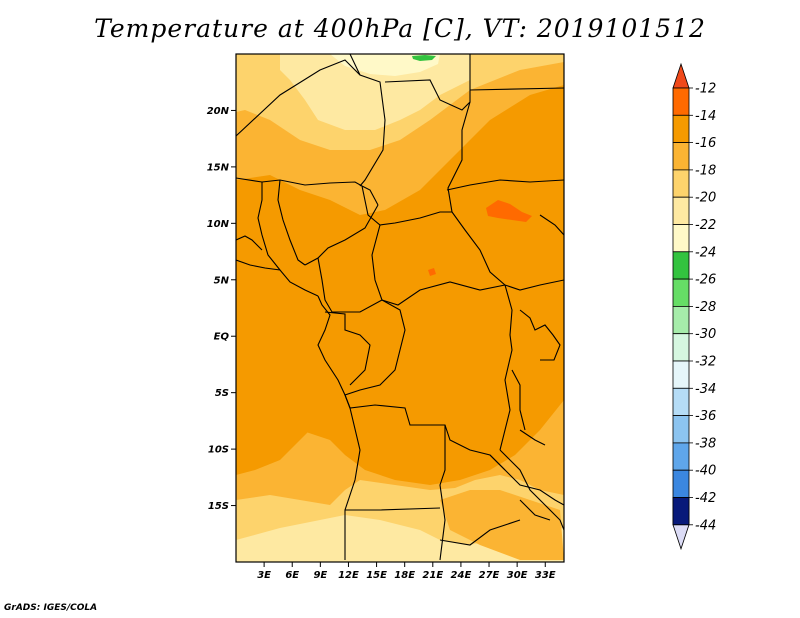 This screenshot has height=618, width=800. What do you see at coordinates (292, 575) in the screenshot?
I see `lon-tick-label: 6E` at bounding box center [292, 575].